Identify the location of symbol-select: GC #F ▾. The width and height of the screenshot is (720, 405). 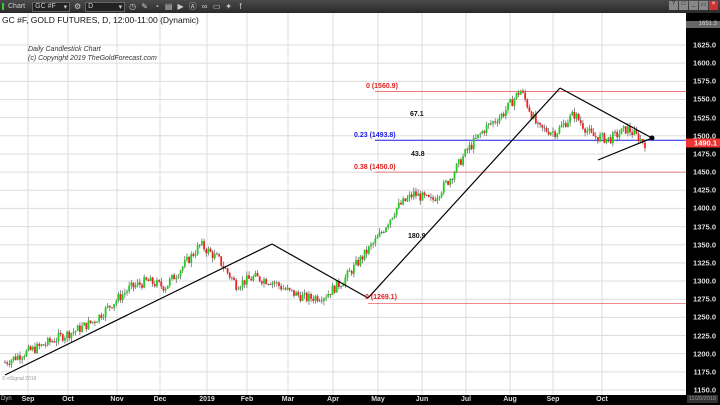
(51, 6).